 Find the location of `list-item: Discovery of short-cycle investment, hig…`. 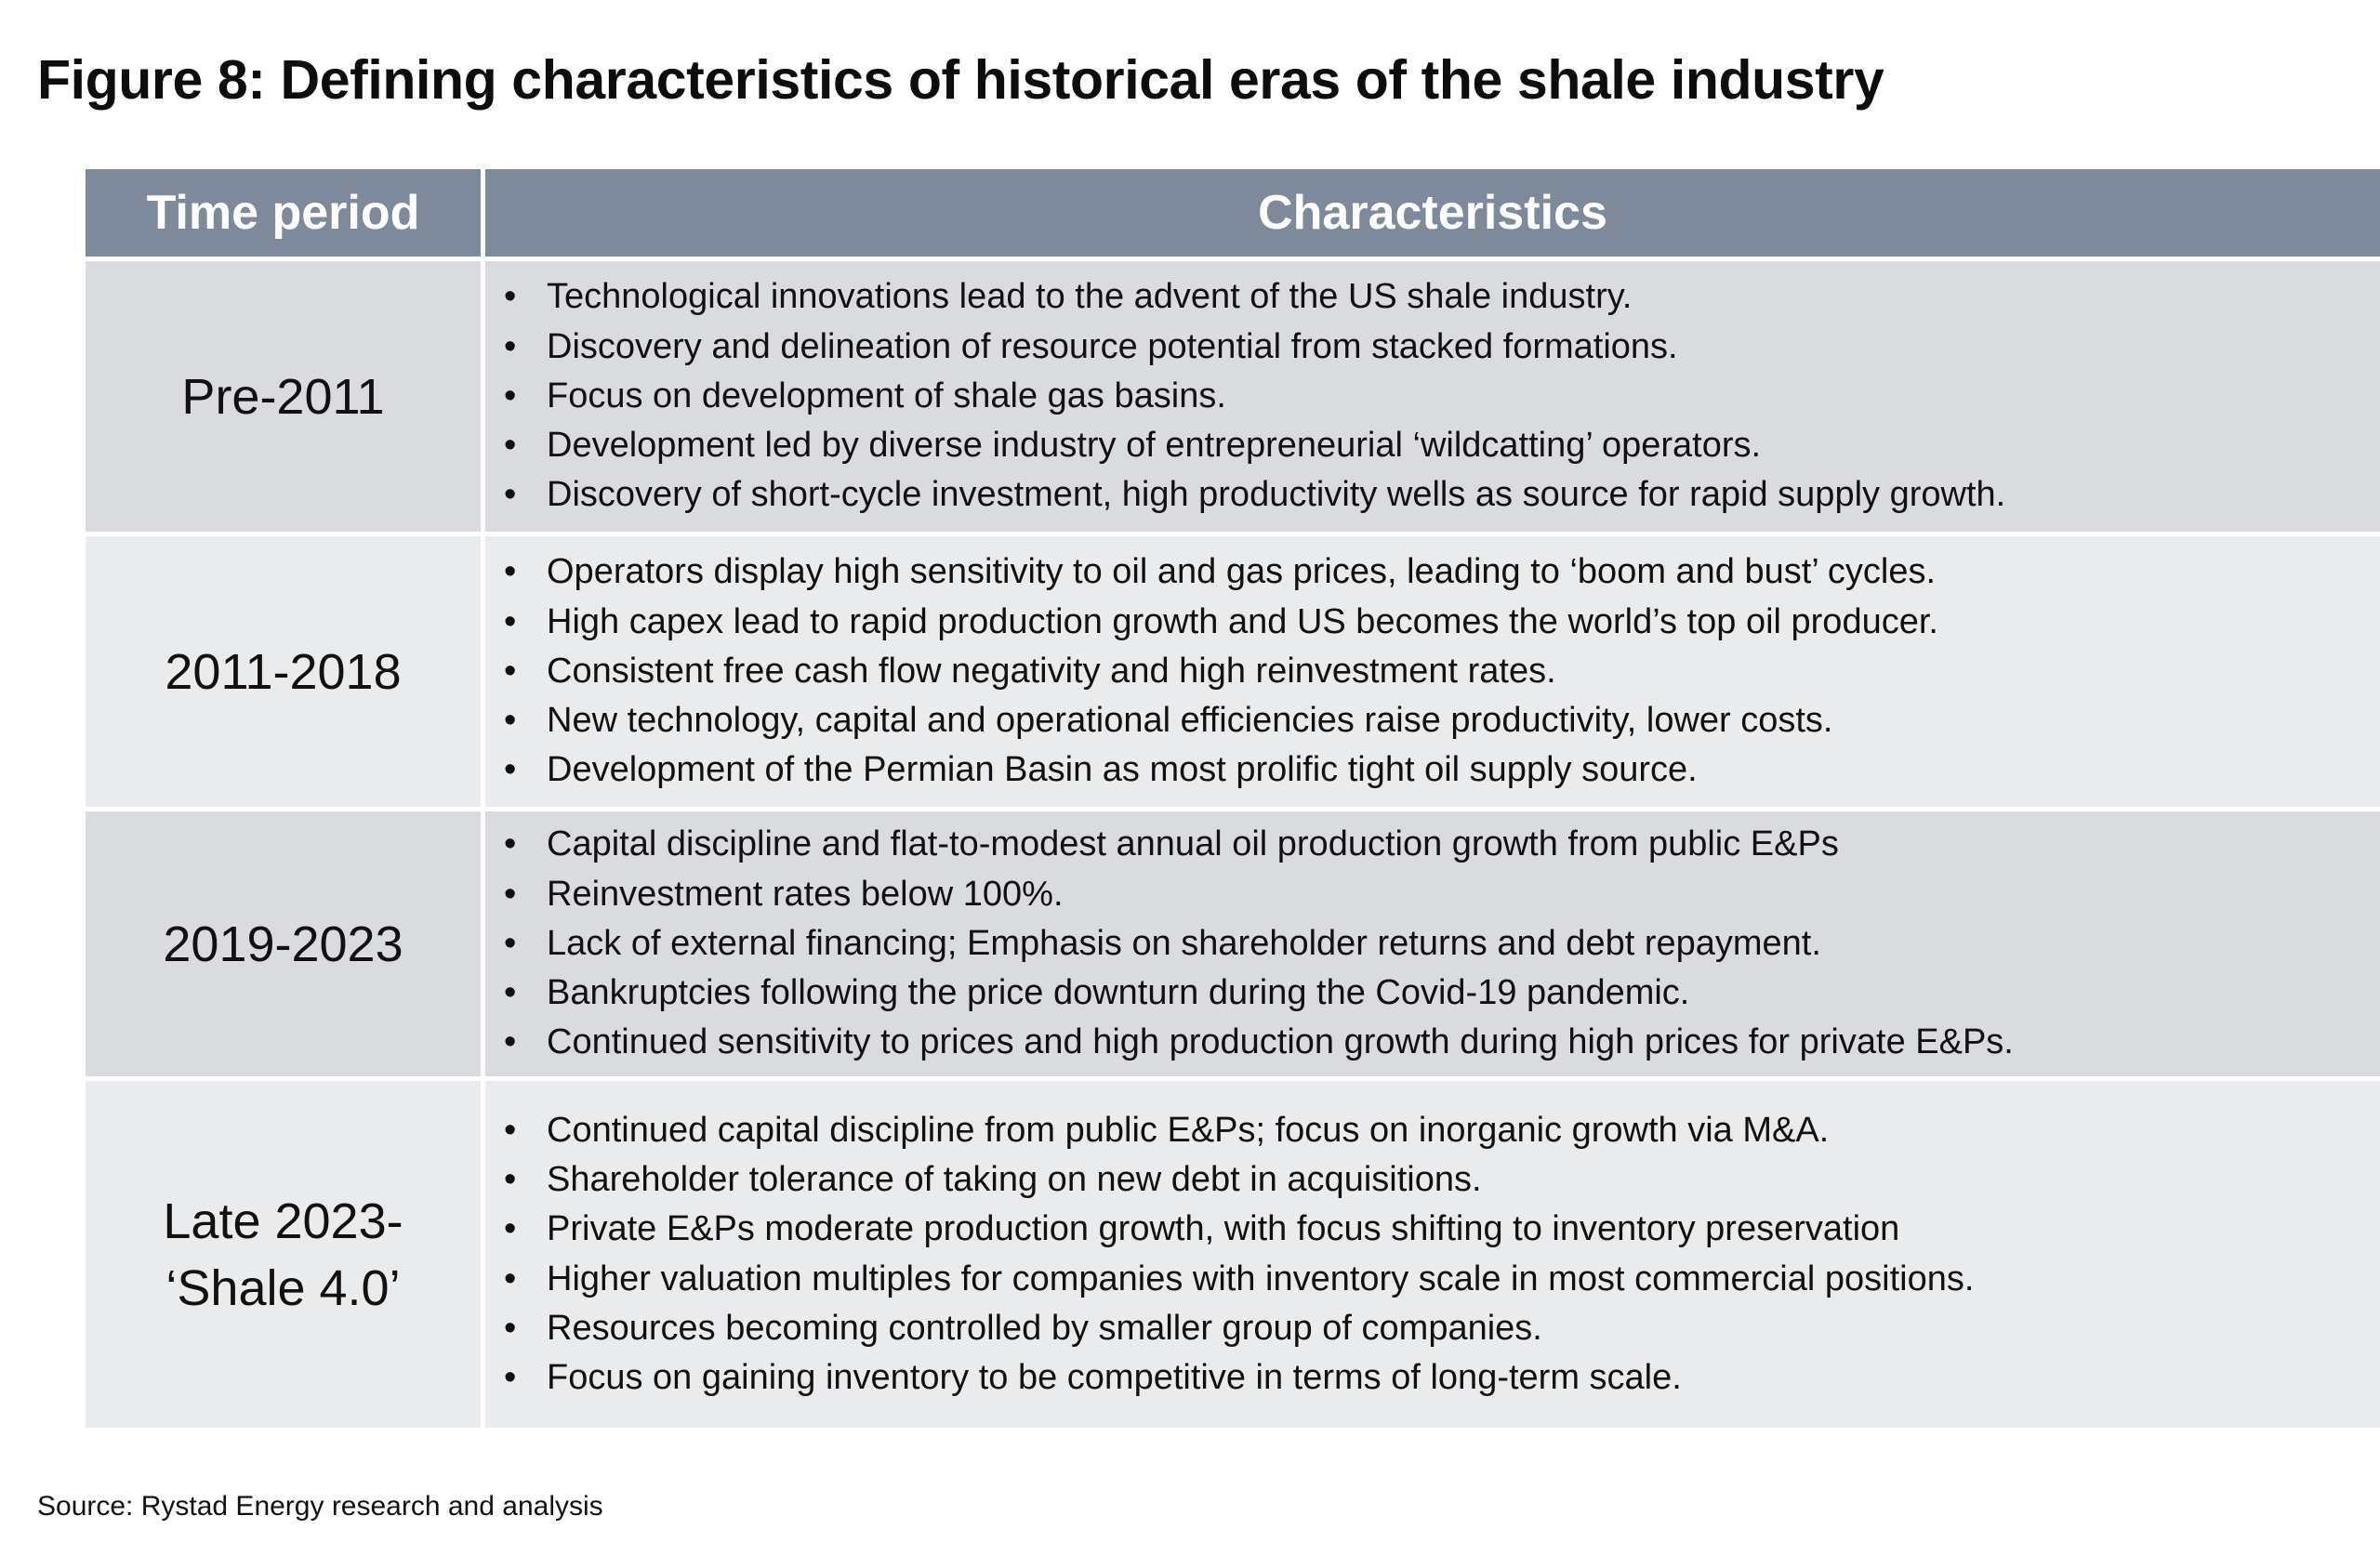

list-item: Discovery of short-cycle investment, hig… is located at coordinates (1442, 495).